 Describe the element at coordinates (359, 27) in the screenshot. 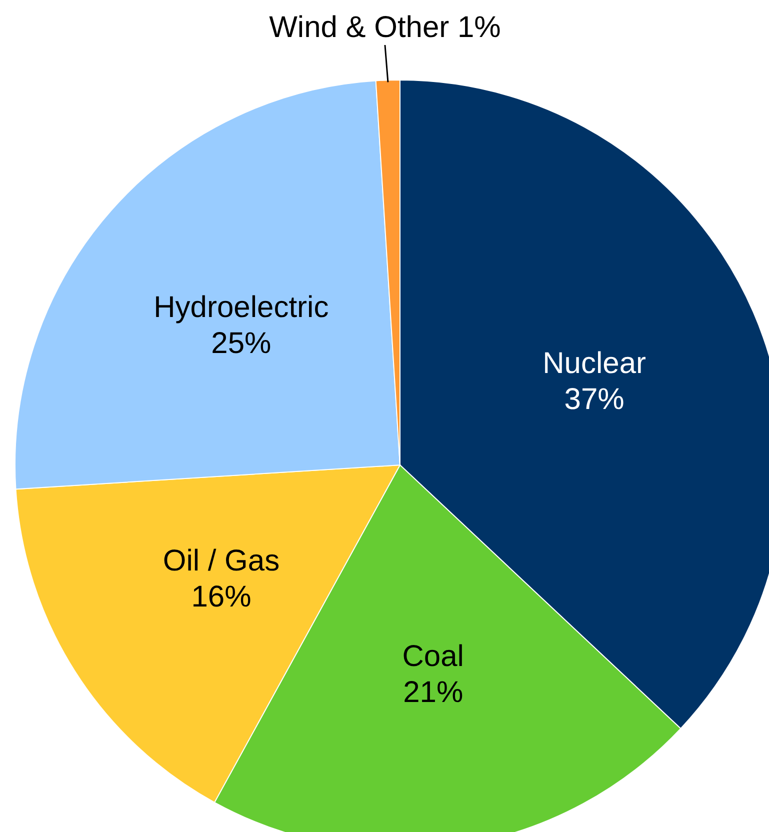

I see `slice-label: Wind & Other` at that location.